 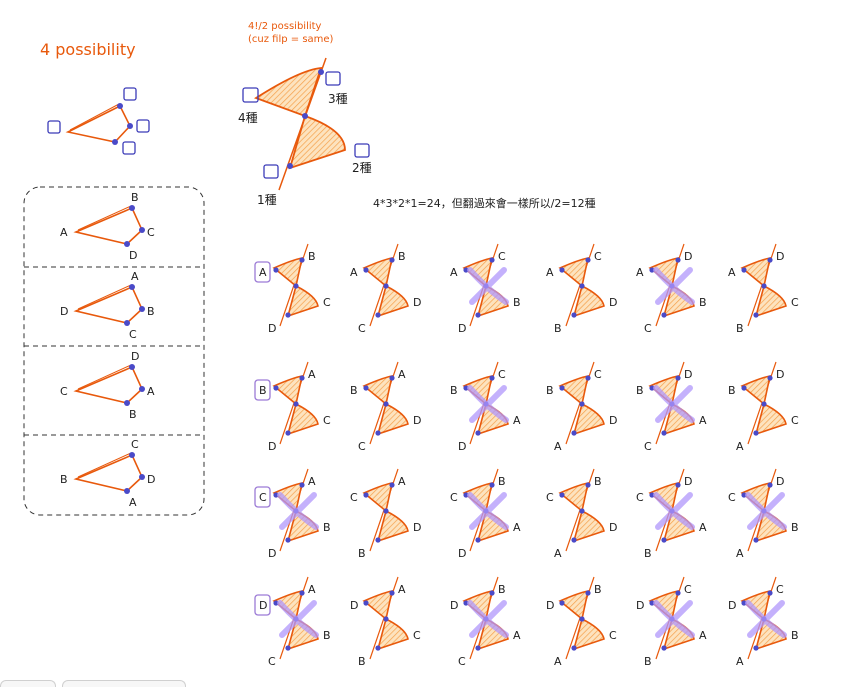 What do you see at coordinates (133, 334) in the screenshot?
I see `vertex-label-bottom: C` at bounding box center [133, 334].